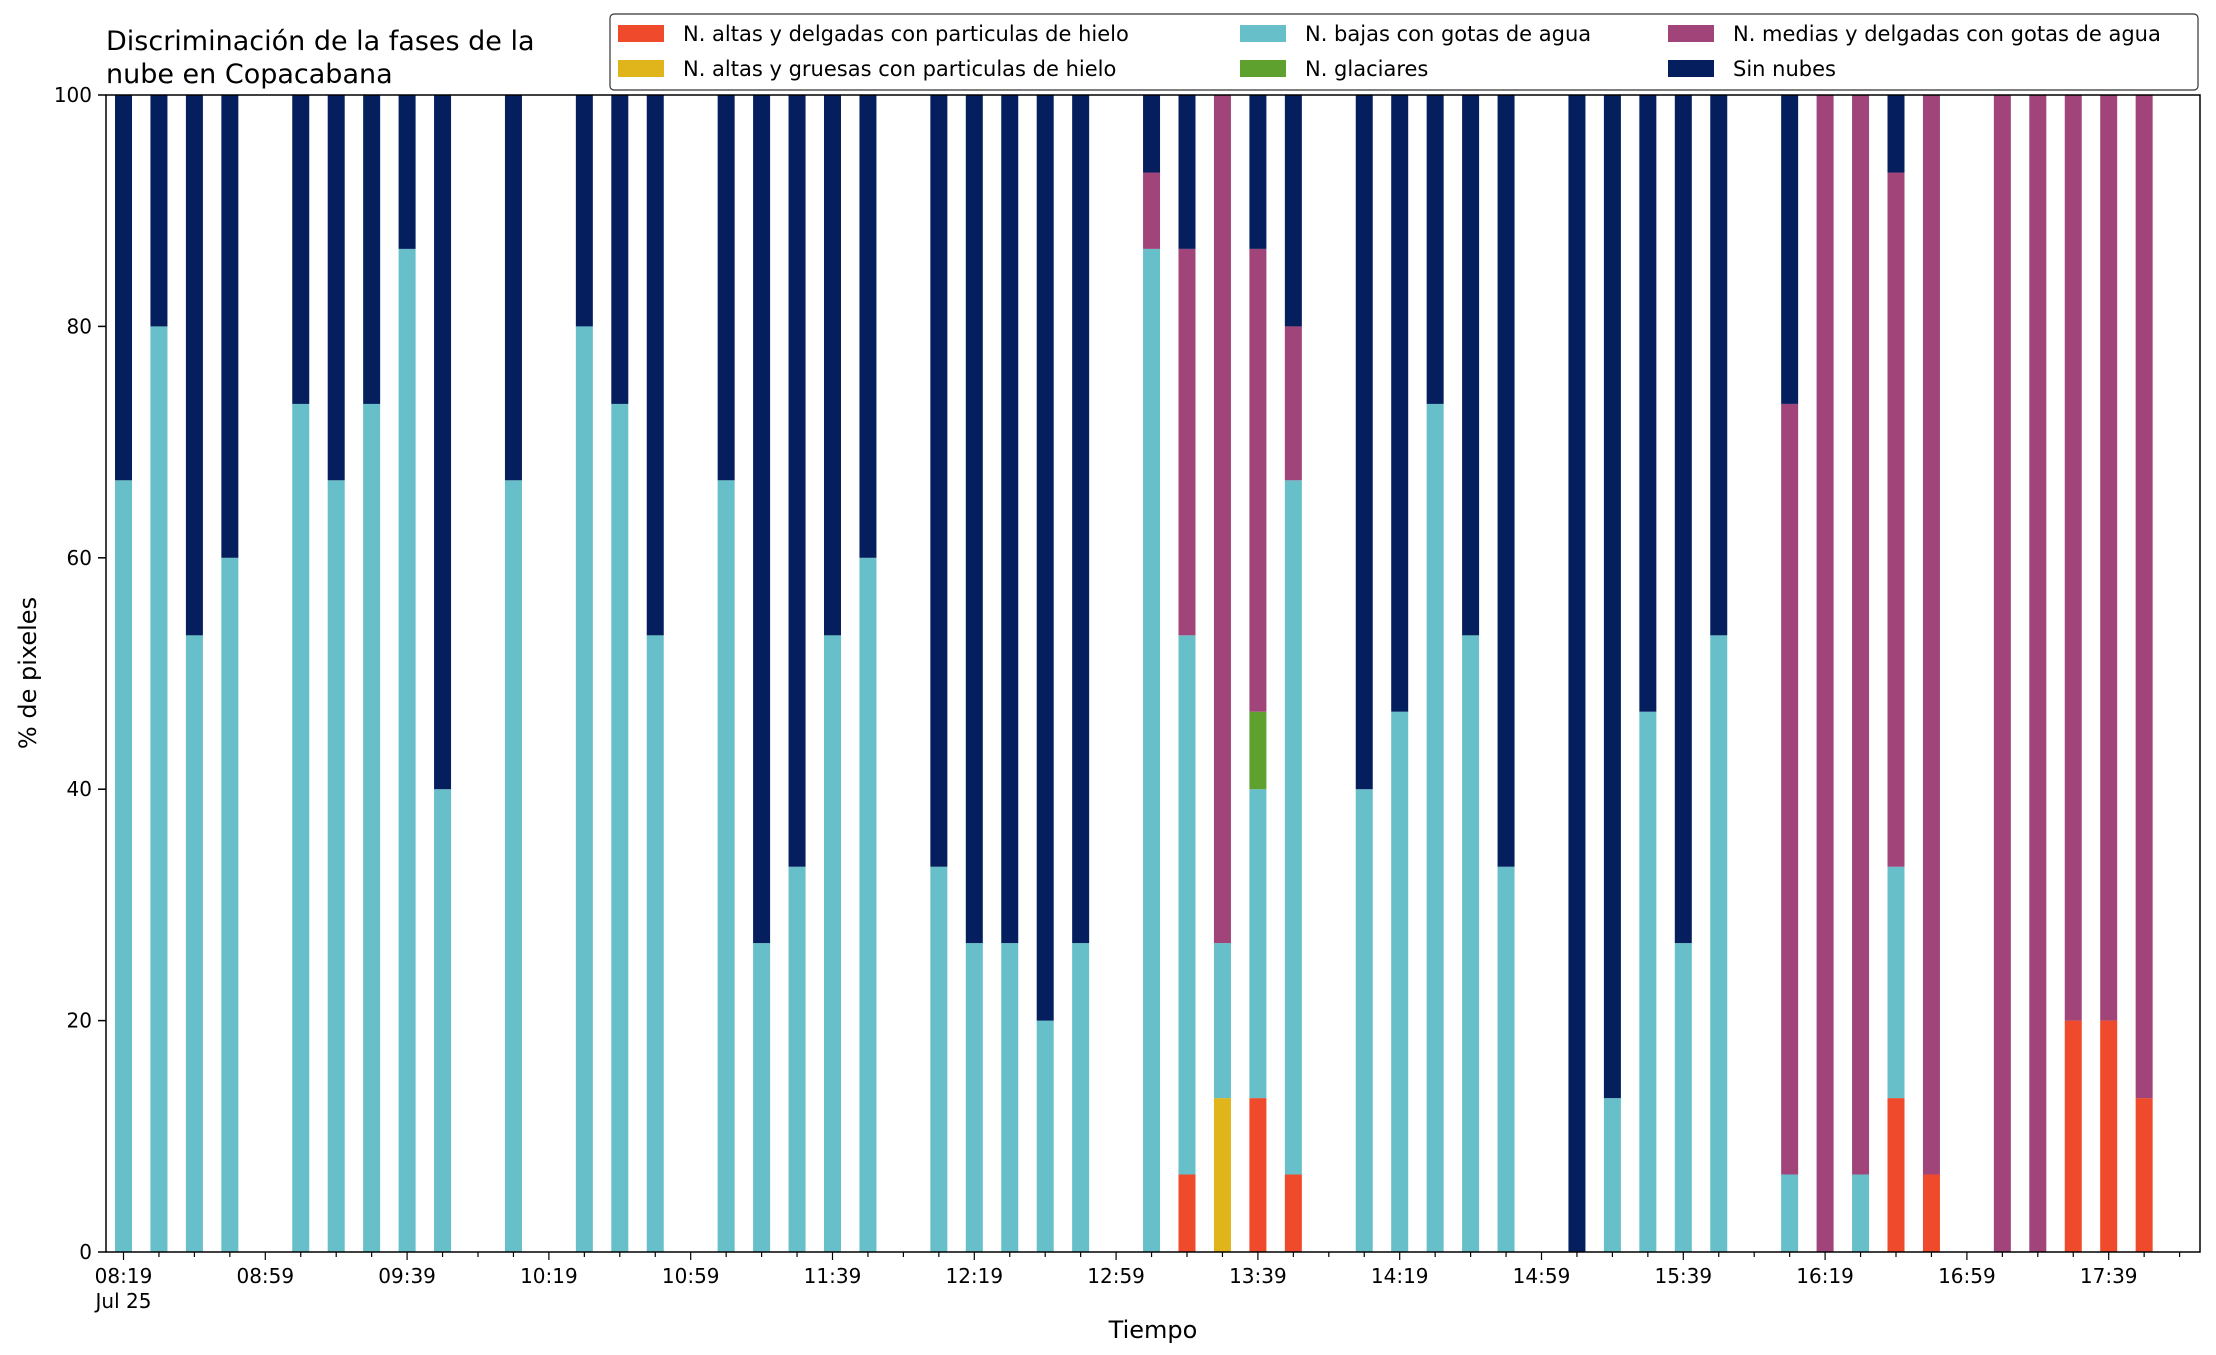  Describe the element at coordinates (79, 1021) in the screenshot. I see `y-tick-label: 20` at that location.